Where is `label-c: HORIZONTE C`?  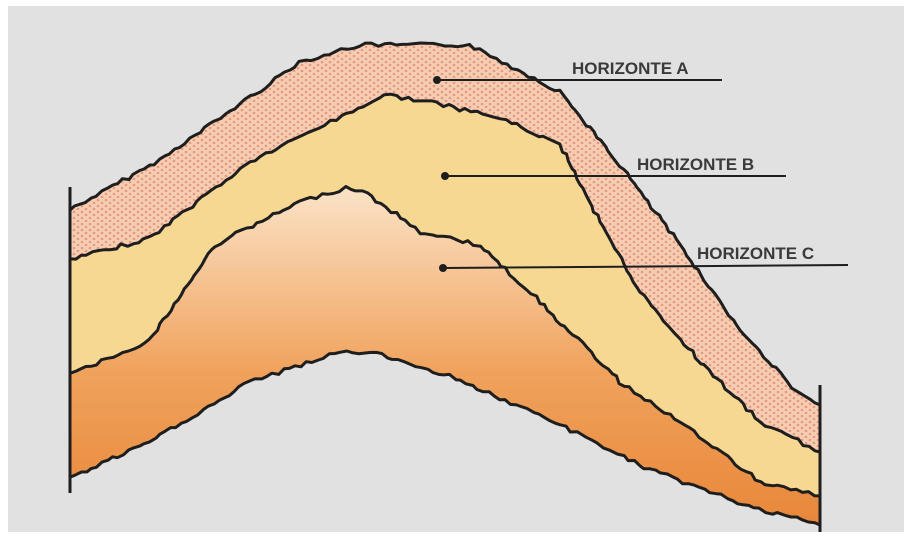
label-c: HORIZONTE C is located at coordinates (755, 253).